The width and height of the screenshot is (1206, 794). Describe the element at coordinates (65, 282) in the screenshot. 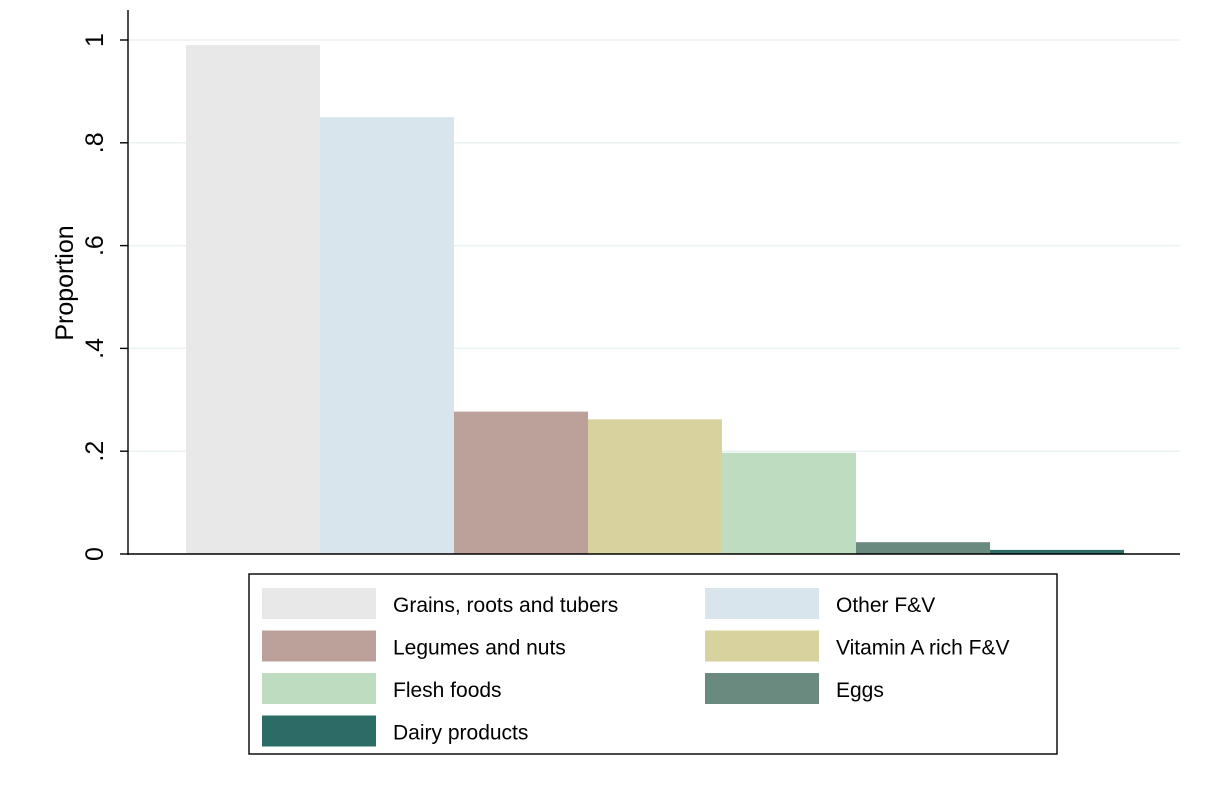

I see `y-axis-label: Proportion` at that location.